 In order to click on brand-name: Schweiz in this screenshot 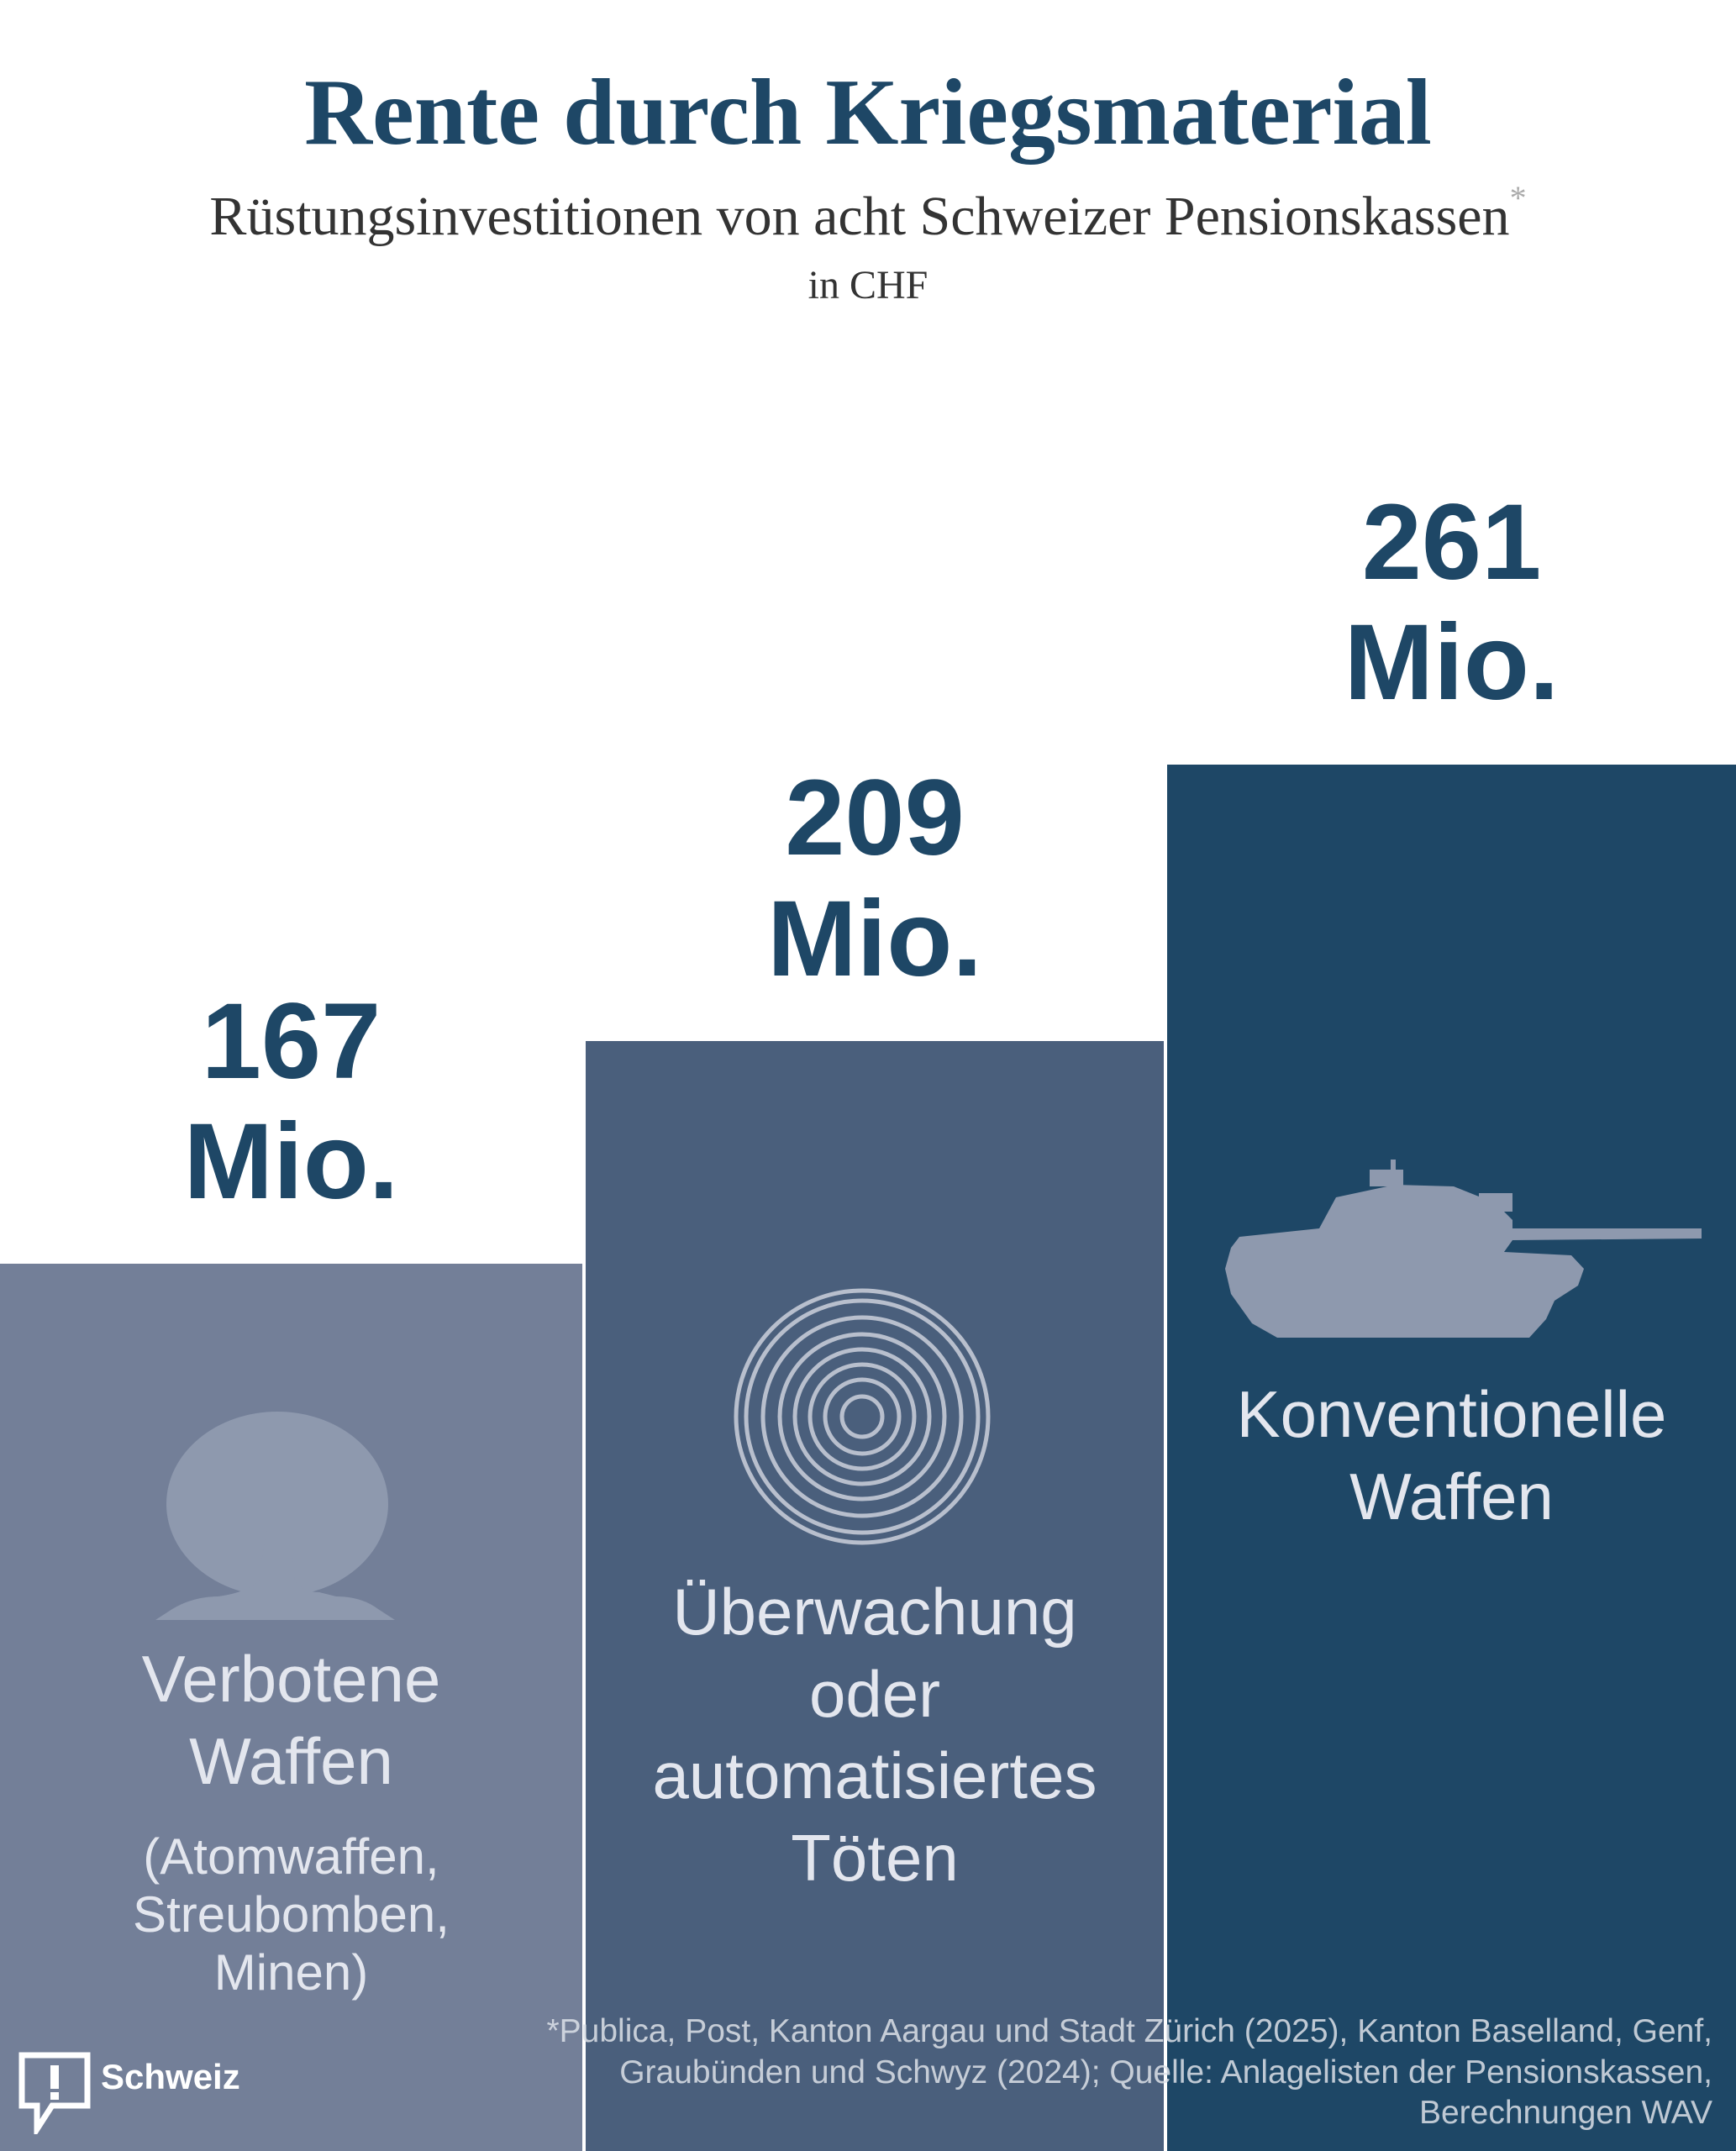, I will do `click(170, 2076)`.